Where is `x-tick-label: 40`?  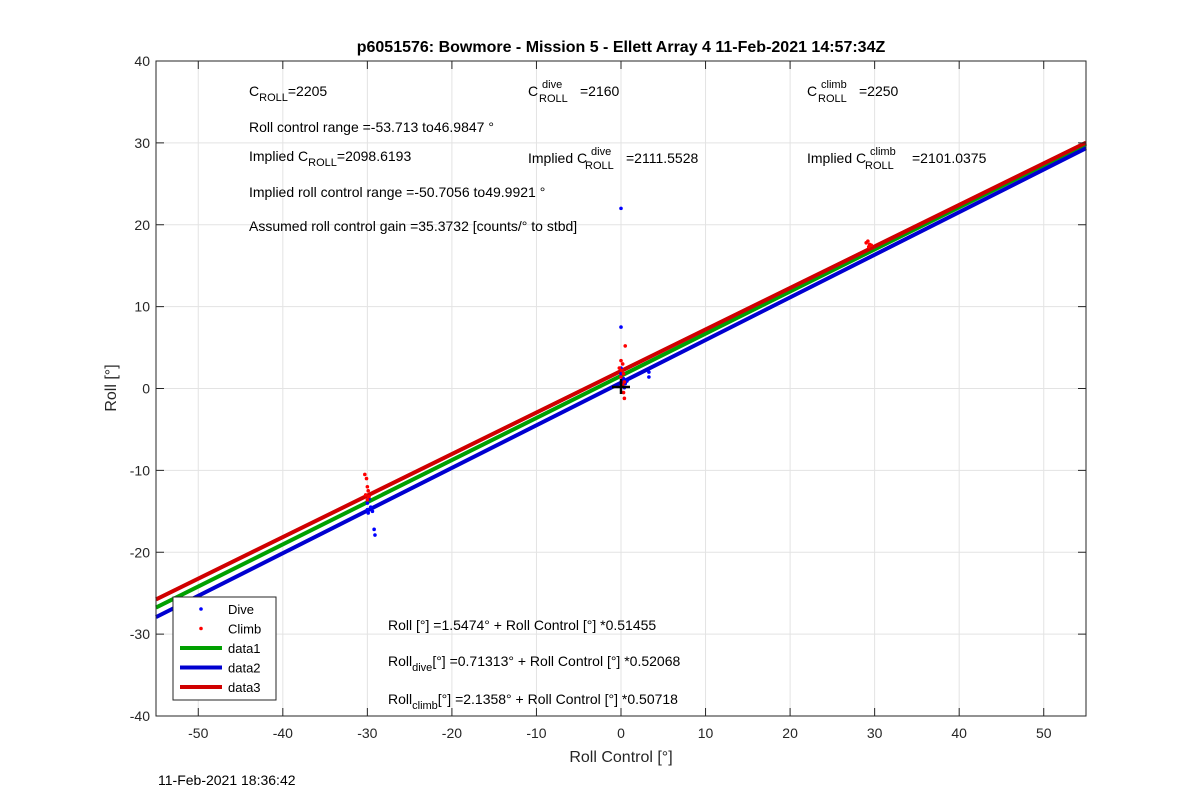
x-tick-label: 40 is located at coordinates (959, 733).